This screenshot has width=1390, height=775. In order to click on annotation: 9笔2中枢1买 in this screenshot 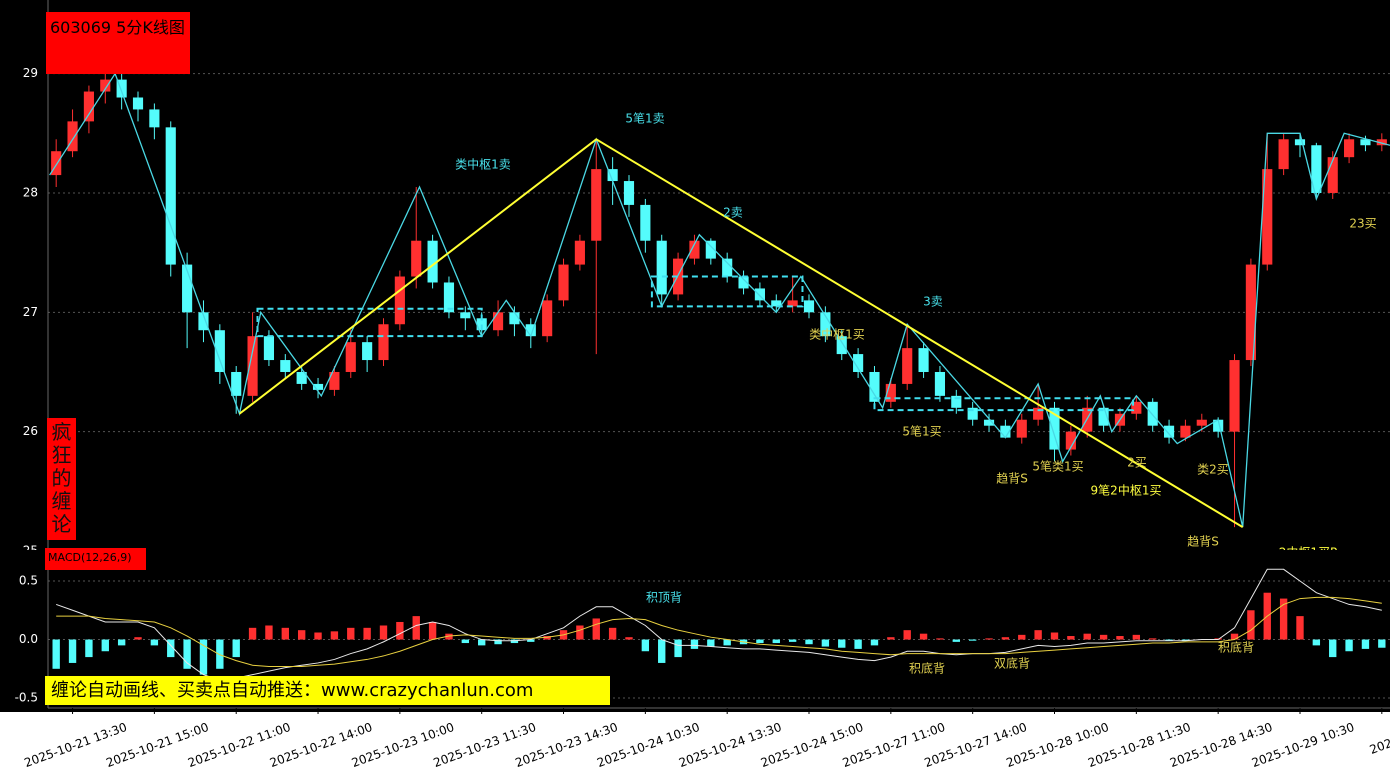, I will do `click(1126, 490)`.